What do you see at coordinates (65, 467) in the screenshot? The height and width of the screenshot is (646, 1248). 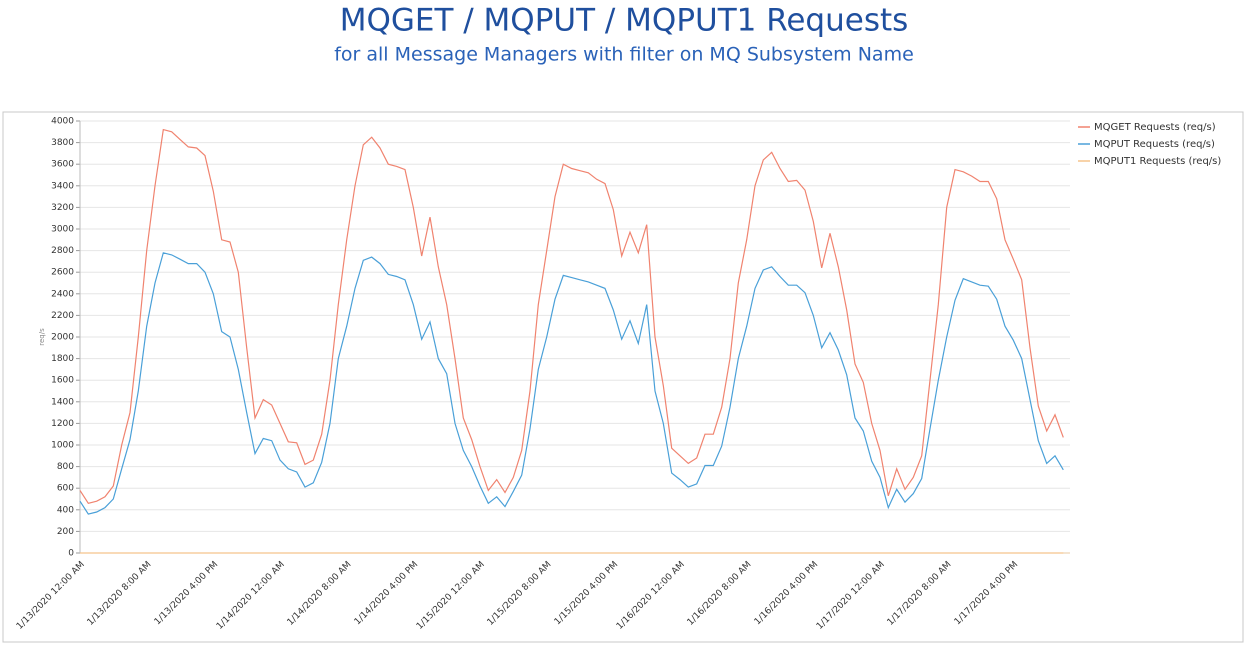 I see `y-tick-label: 800` at bounding box center [65, 467].